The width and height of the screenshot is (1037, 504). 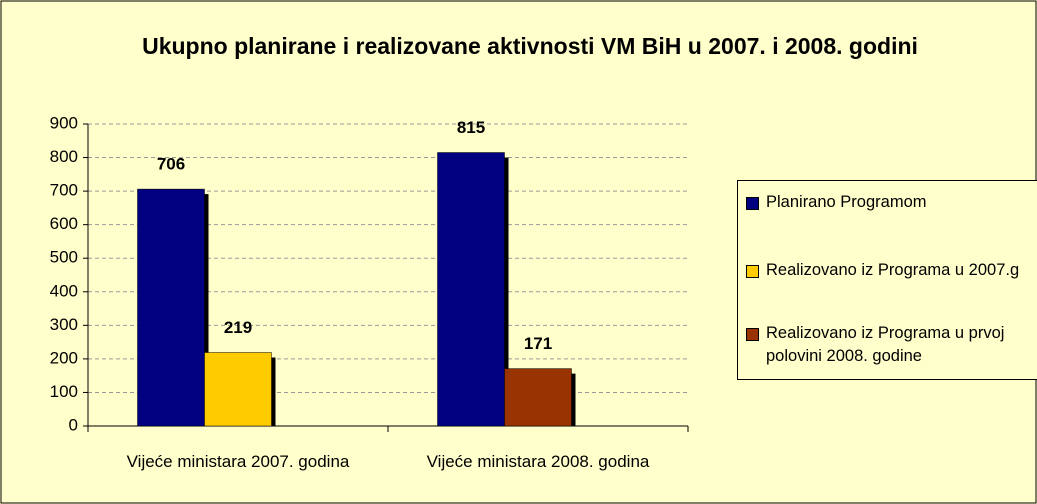 What do you see at coordinates (64, 391) in the screenshot?
I see `y-tick-label: 100` at bounding box center [64, 391].